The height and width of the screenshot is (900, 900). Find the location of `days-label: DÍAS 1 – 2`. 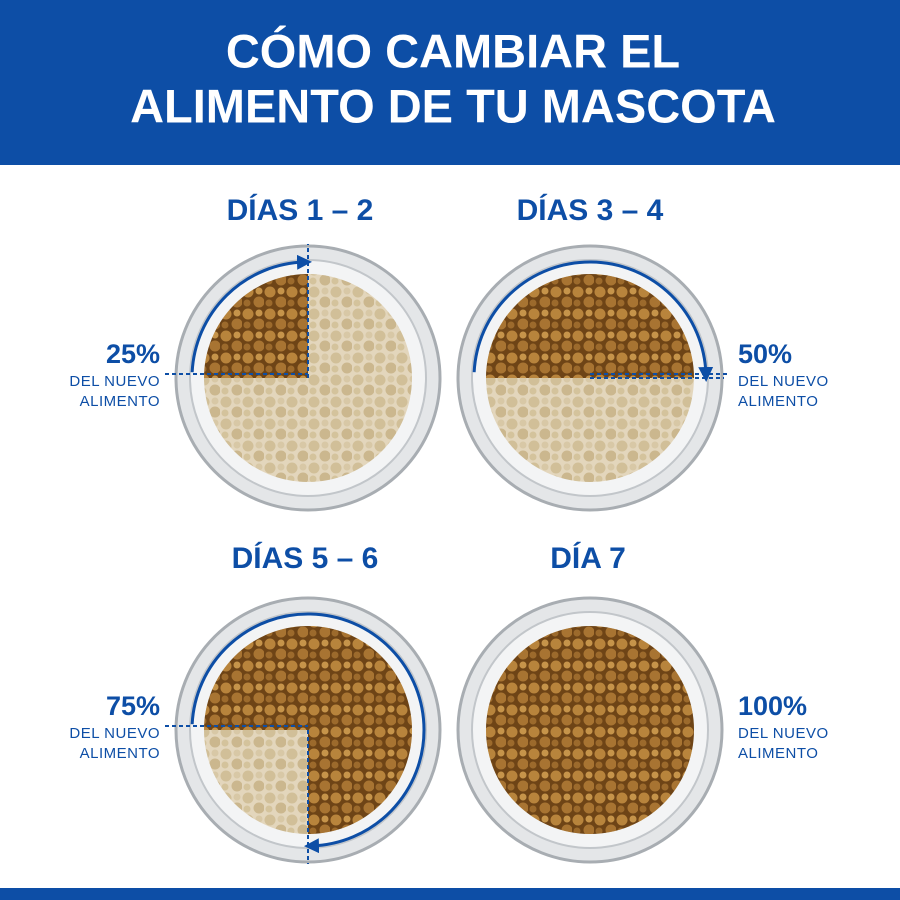

days-label: DÍAS 1 – 2 is located at coordinates (300, 210).